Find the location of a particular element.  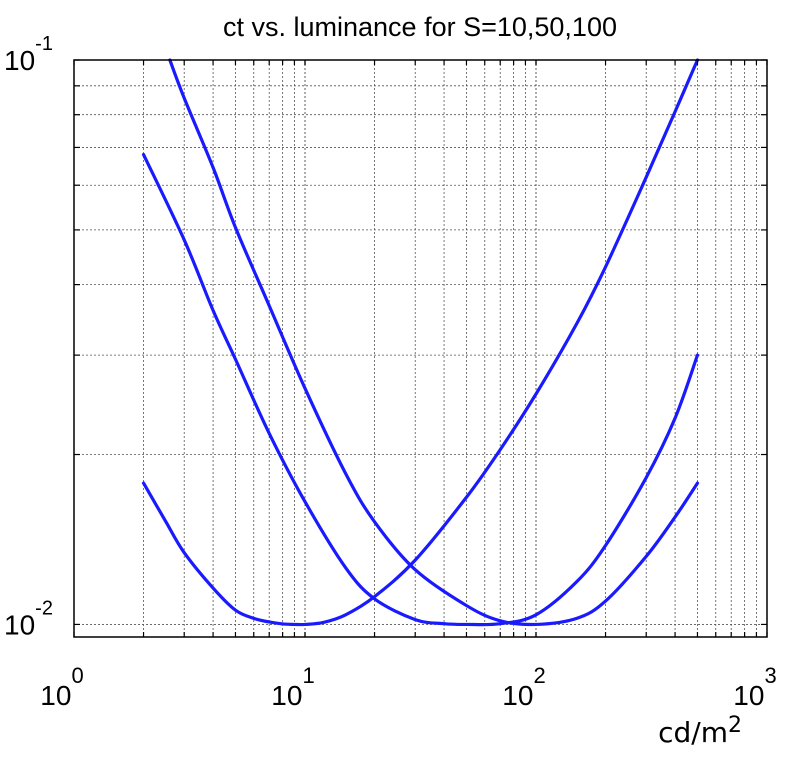

x-tick-label-exponent: 0 is located at coordinates (77, 675).